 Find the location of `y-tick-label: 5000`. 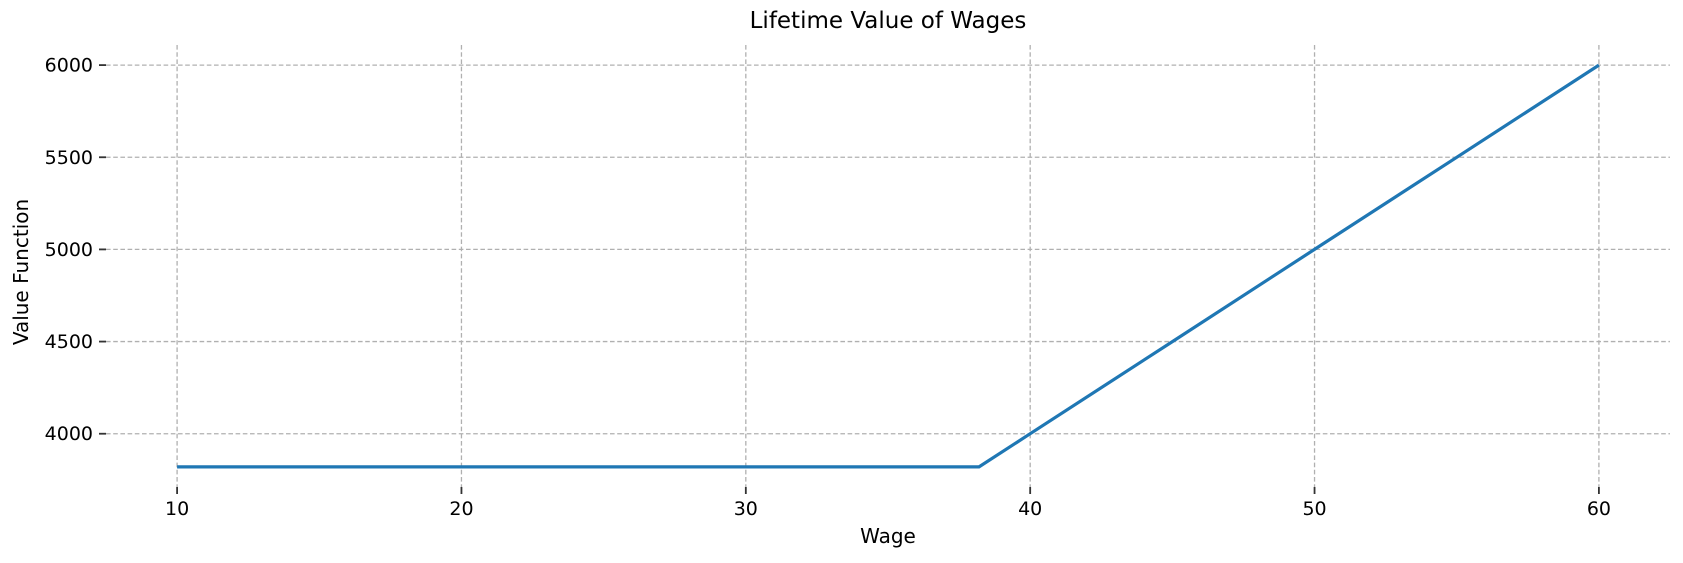

y-tick-label: 5000 is located at coordinates (69, 250).